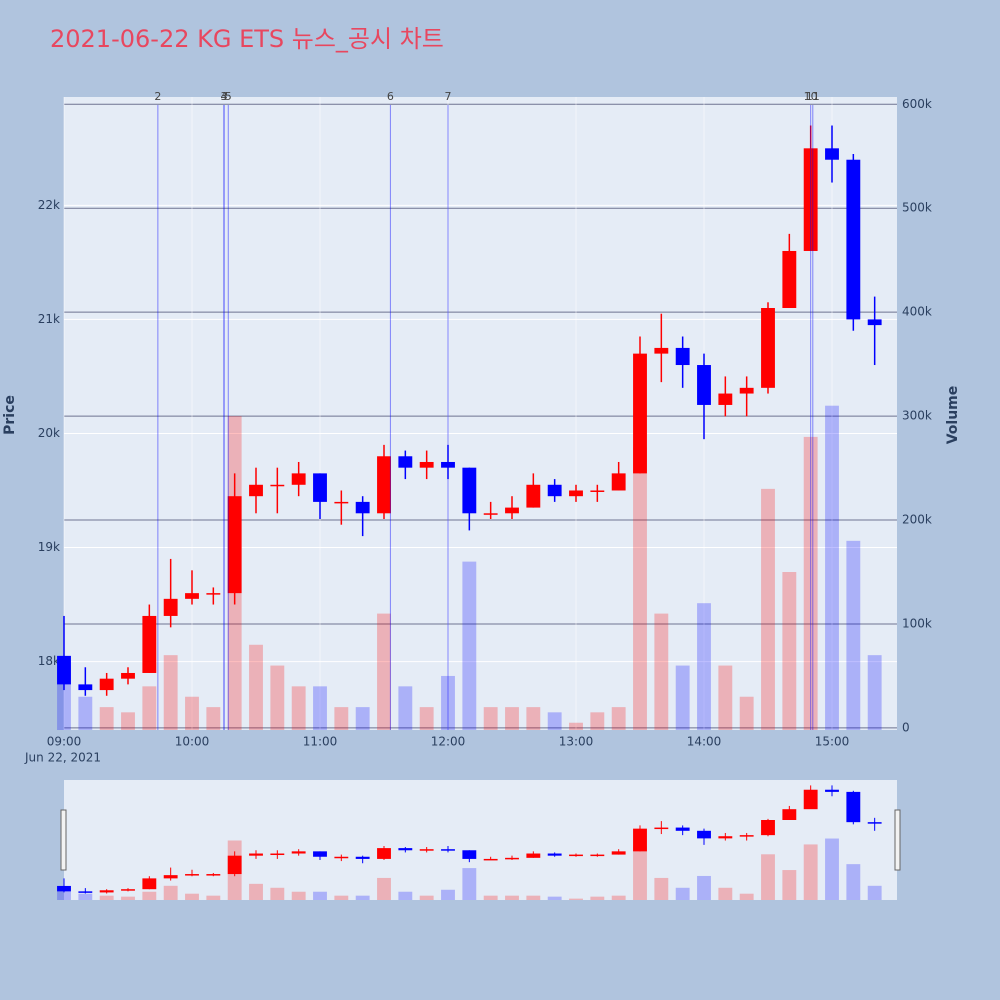 The image size is (1000, 1000). Describe the element at coordinates (390, 96) in the screenshot. I see `news-label: 6` at that location.